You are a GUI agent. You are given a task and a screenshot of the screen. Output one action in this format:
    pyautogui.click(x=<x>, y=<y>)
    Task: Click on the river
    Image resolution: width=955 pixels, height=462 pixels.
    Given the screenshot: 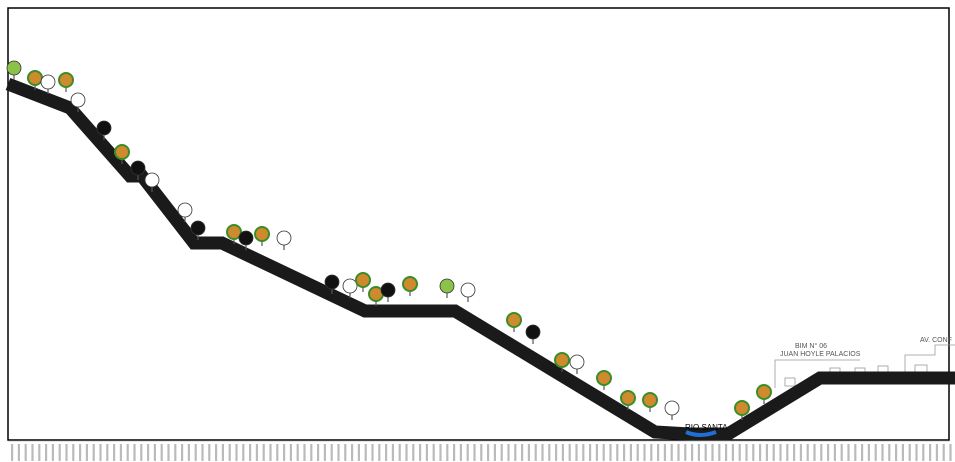 What is the action you would take?
    pyautogui.click(x=701, y=433)
    